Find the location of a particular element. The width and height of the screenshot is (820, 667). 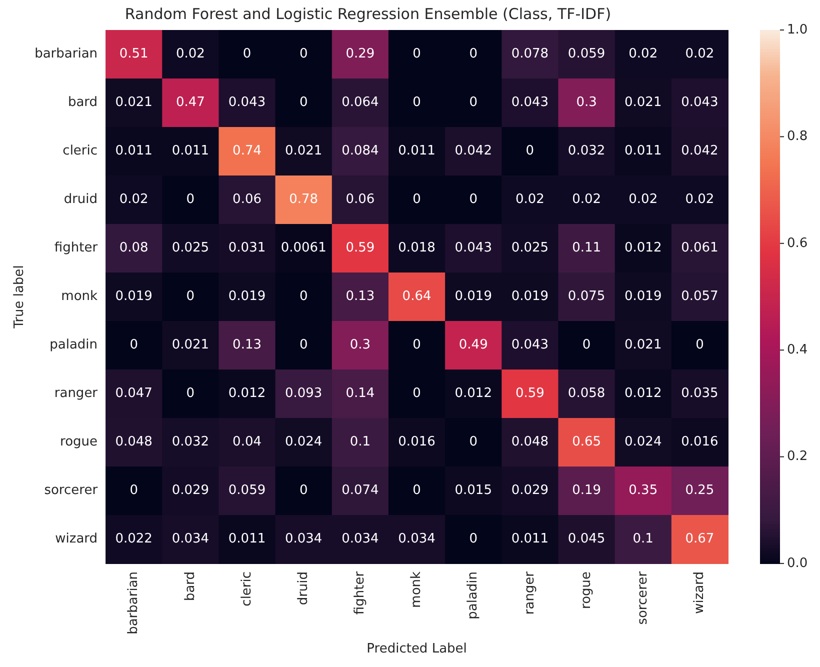

color-bar-label: 0.2 is located at coordinates (797, 456).